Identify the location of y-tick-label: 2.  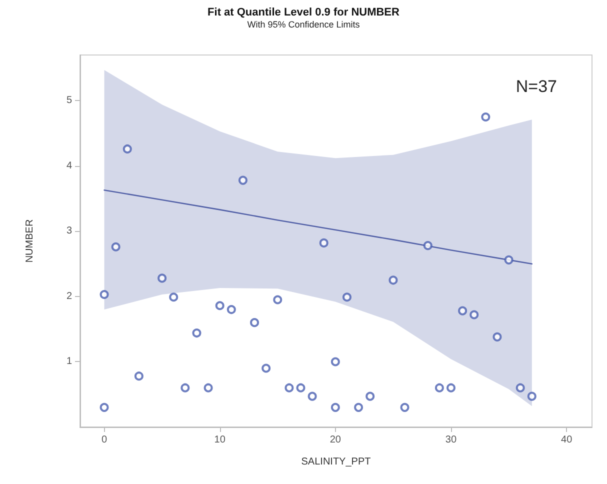
(69, 296).